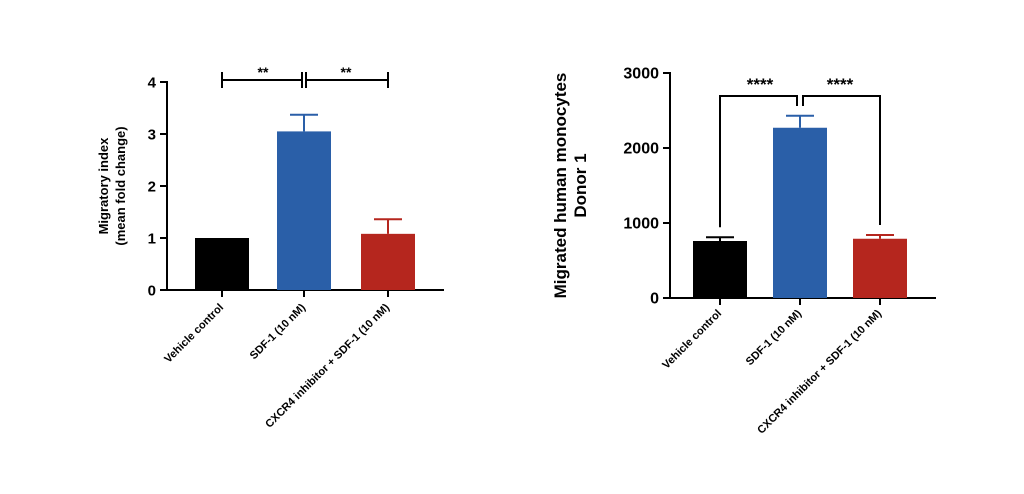  I want to click on y-tick-label: 2000, so click(641, 149).